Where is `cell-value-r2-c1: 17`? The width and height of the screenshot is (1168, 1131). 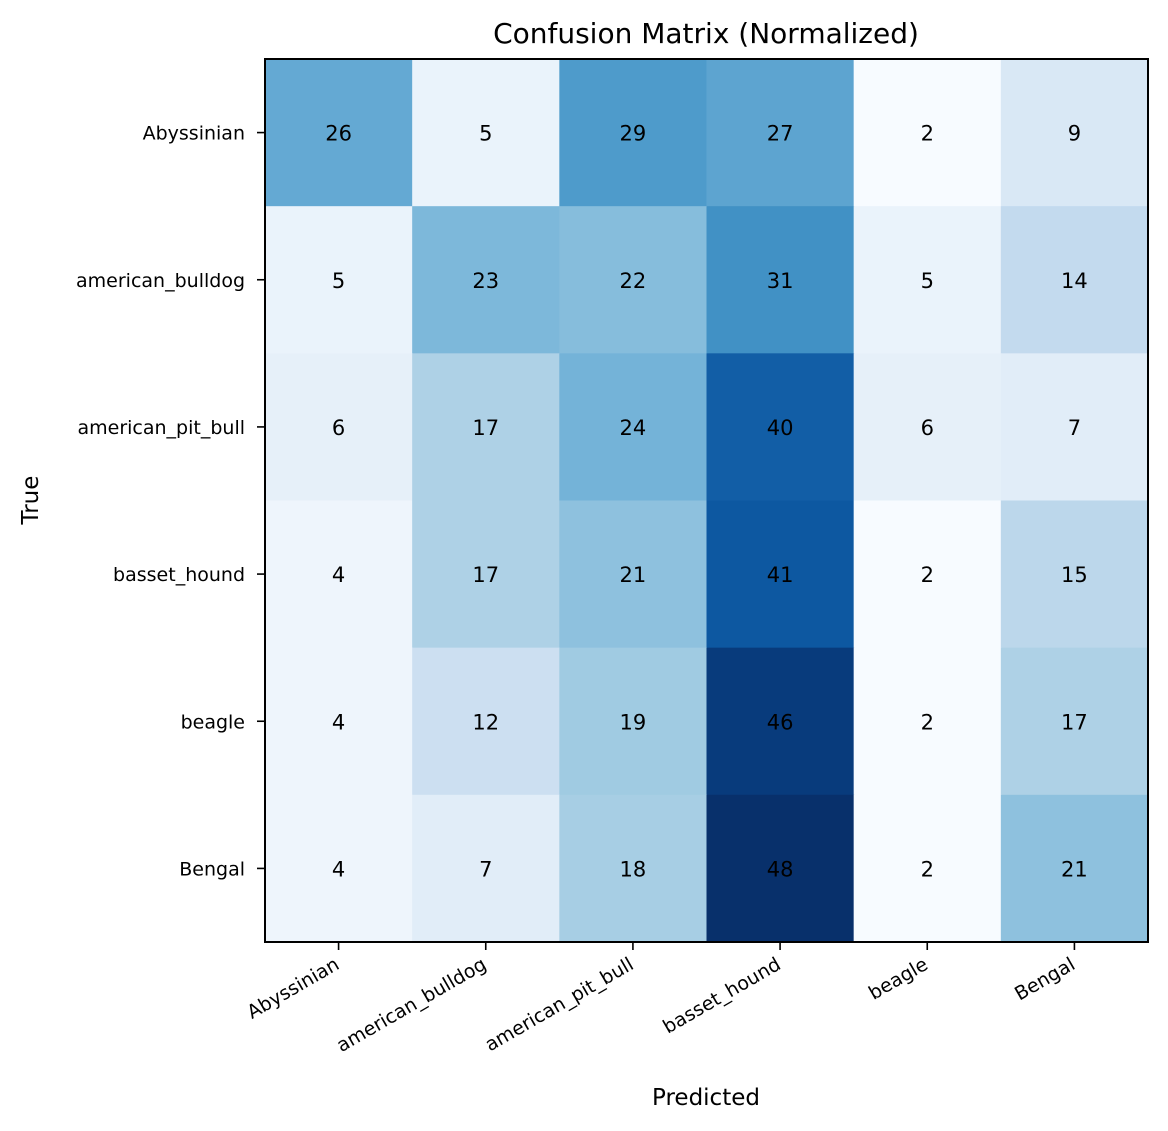
cell-value-r2-c1: 17 is located at coordinates (485, 428).